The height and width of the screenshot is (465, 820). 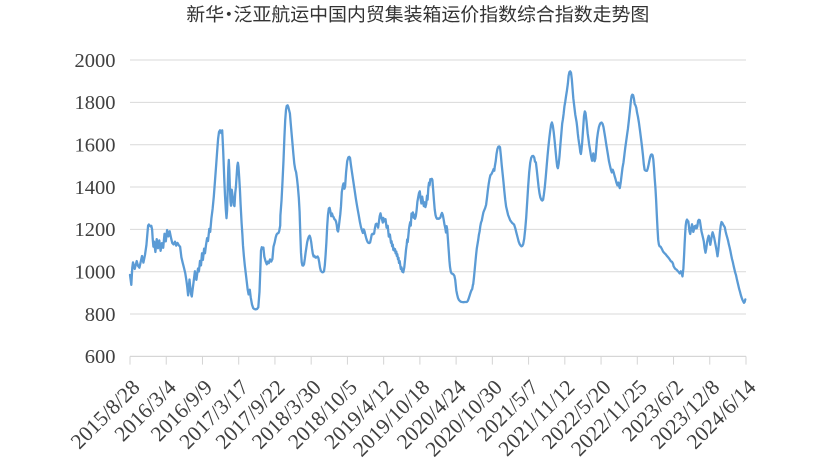 I want to click on svg-text: 2000, so click(x=95, y=61).